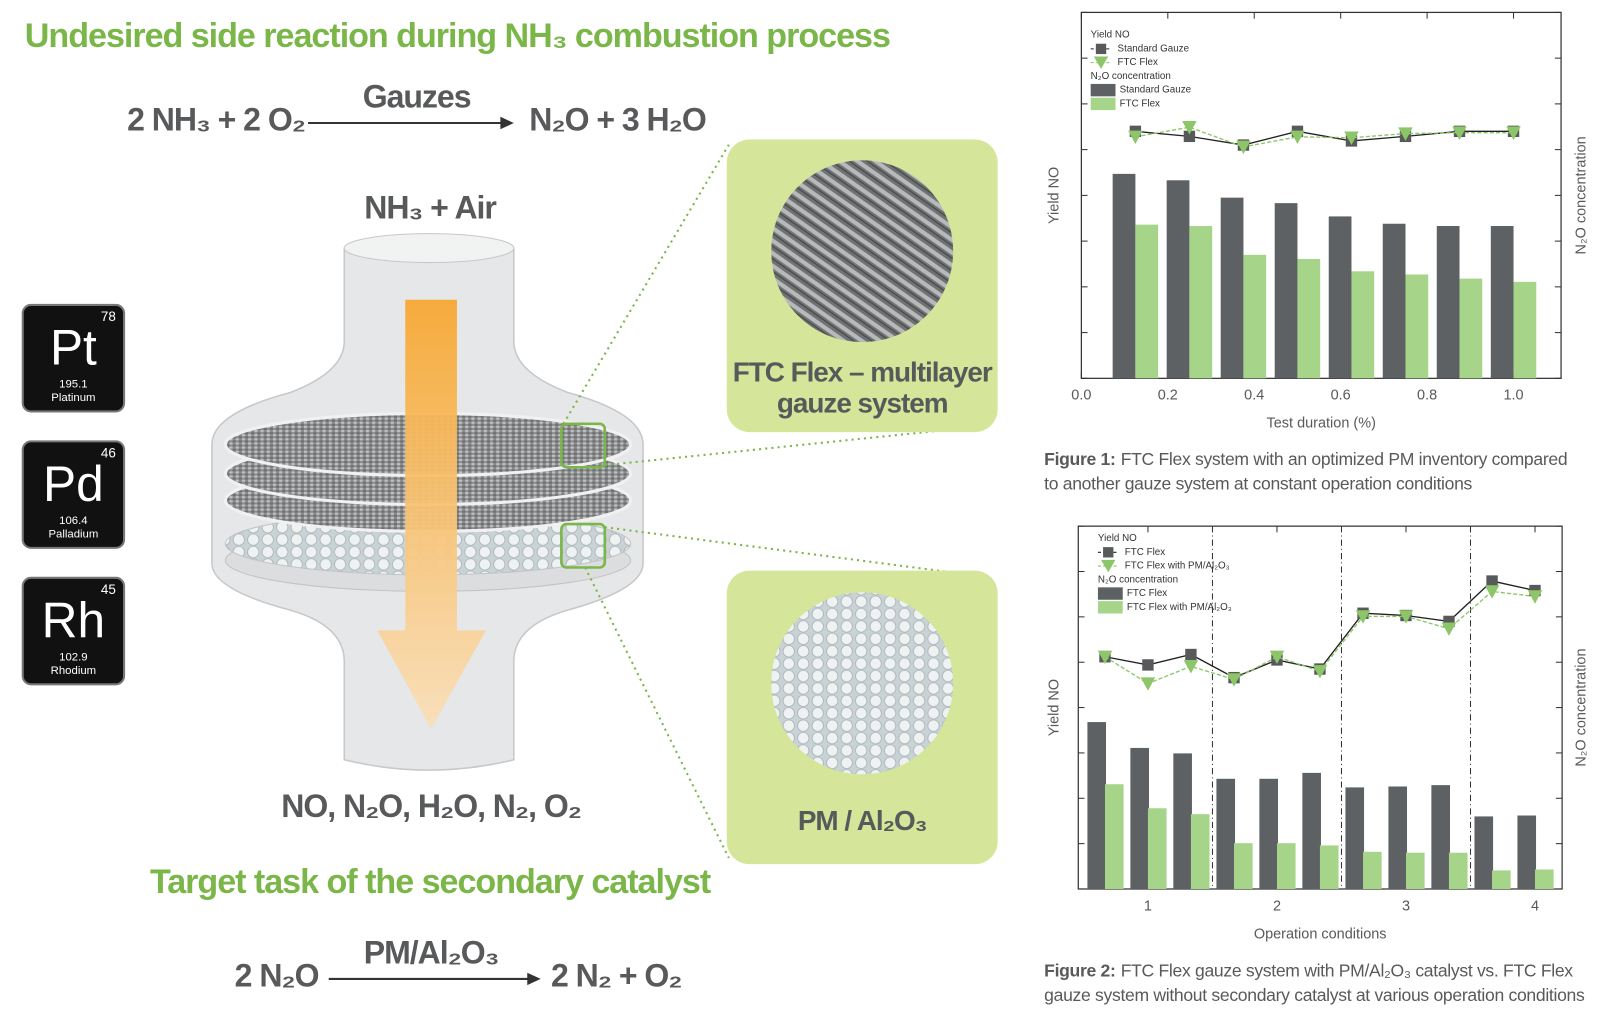  I want to click on zoom-box, so click(583, 445).